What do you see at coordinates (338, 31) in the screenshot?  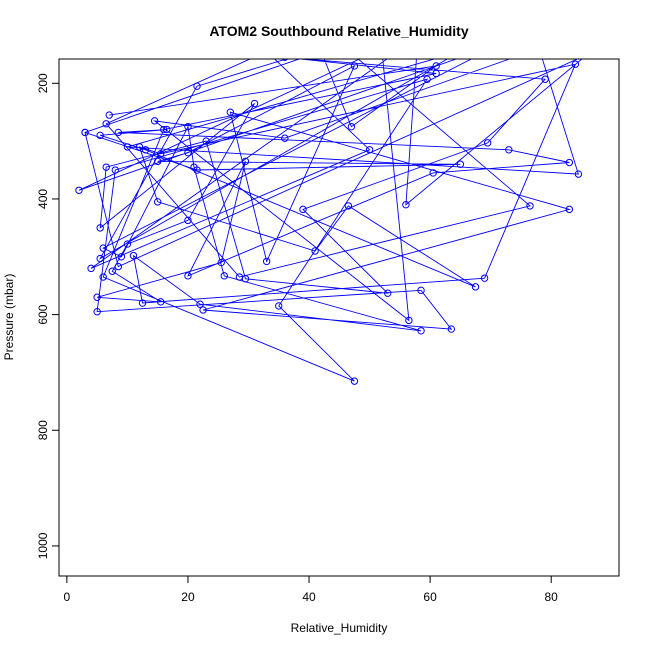 I see `chart-title: ATOM2 Southbound Relative_Humidity` at bounding box center [338, 31].